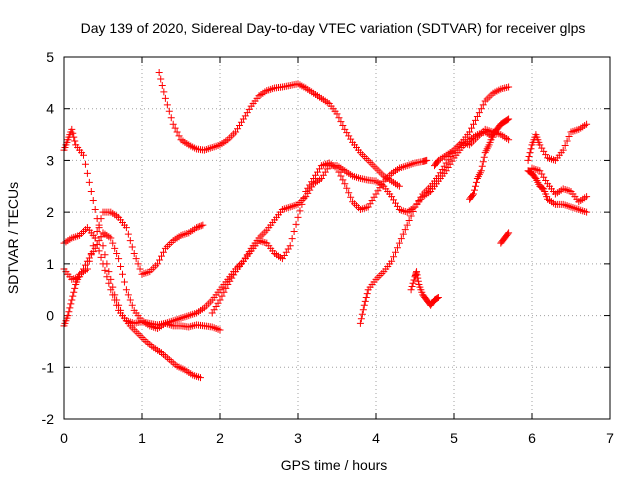 The height and width of the screenshot is (480, 640). What do you see at coordinates (337, 438) in the screenshot?
I see `x-tick-labels: 0 1 2 3 4 5 6 7` at bounding box center [337, 438].